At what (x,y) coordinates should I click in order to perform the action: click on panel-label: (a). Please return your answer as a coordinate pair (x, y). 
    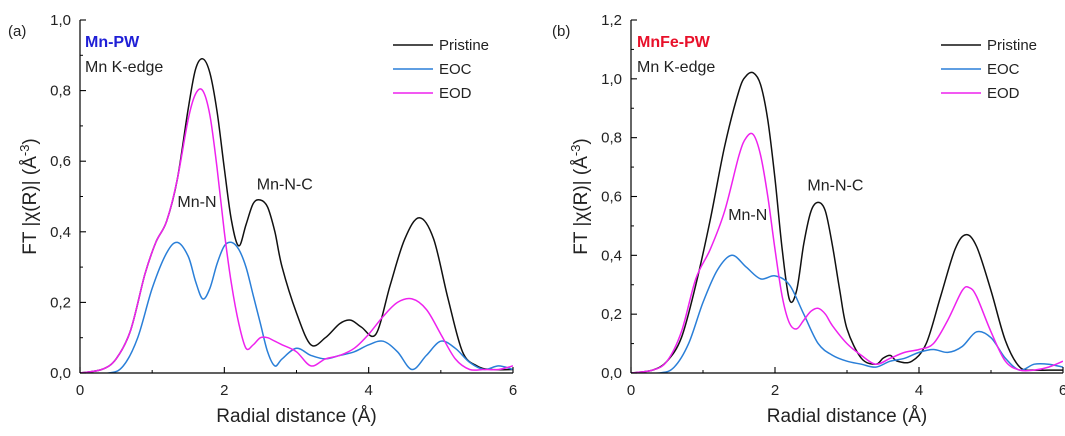
    Looking at the image, I should click on (17, 31).